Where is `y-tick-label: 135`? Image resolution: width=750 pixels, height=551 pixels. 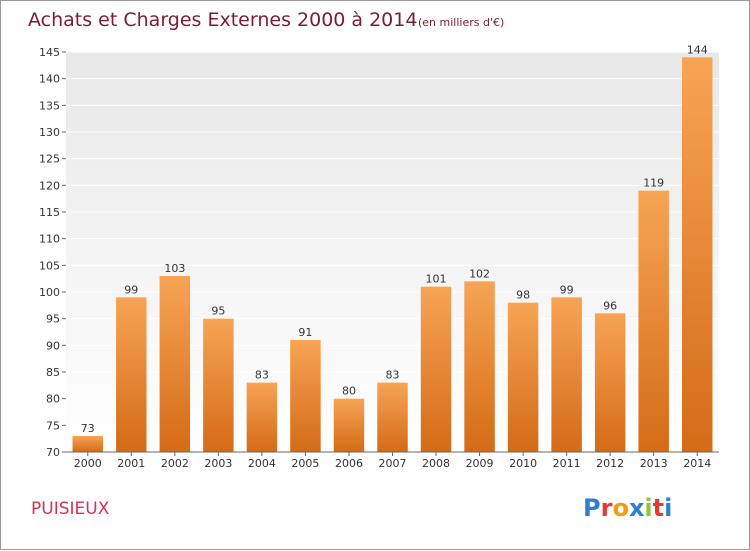 y-tick-label: 135 is located at coordinates (49, 105).